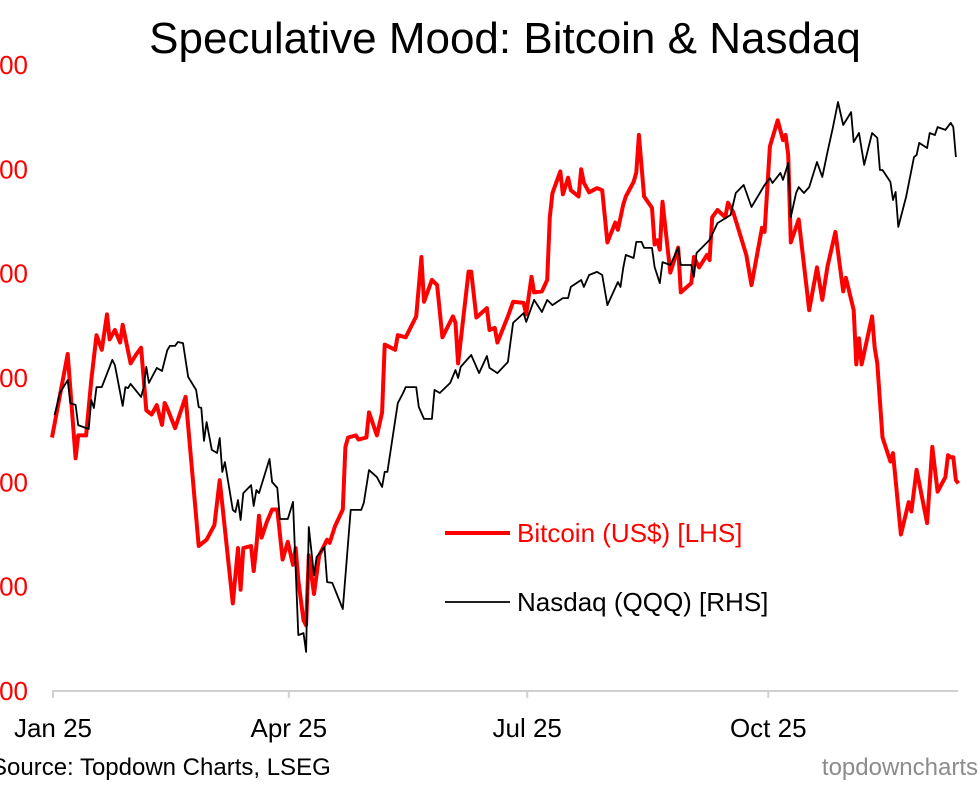  Describe the element at coordinates (606, 567) in the screenshot. I see `legend: Bitcoin (US$) [LHS] Nasdaq (QQQ) [RHS]` at that location.